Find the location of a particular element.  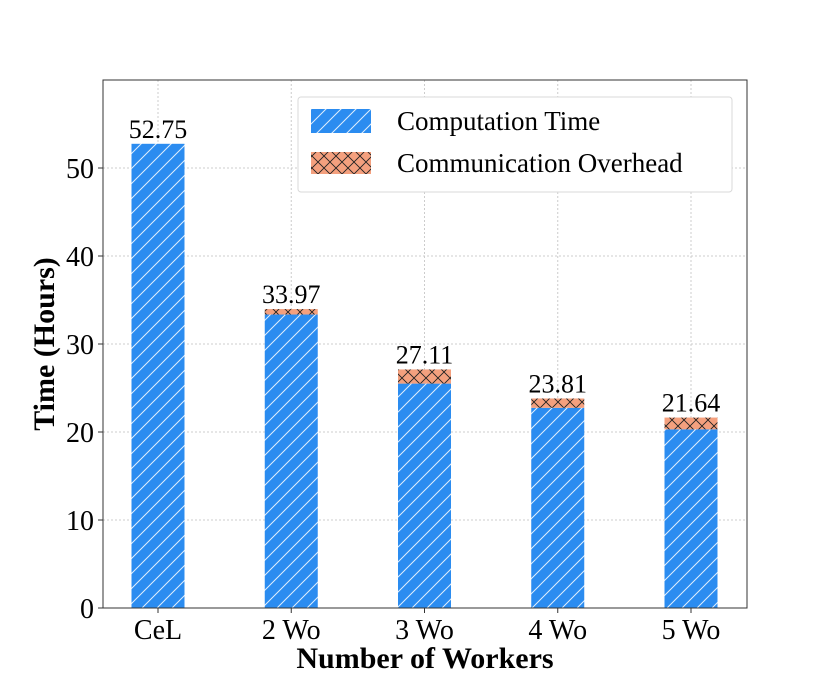

bar-total-label: 27.11 is located at coordinates (425, 354).